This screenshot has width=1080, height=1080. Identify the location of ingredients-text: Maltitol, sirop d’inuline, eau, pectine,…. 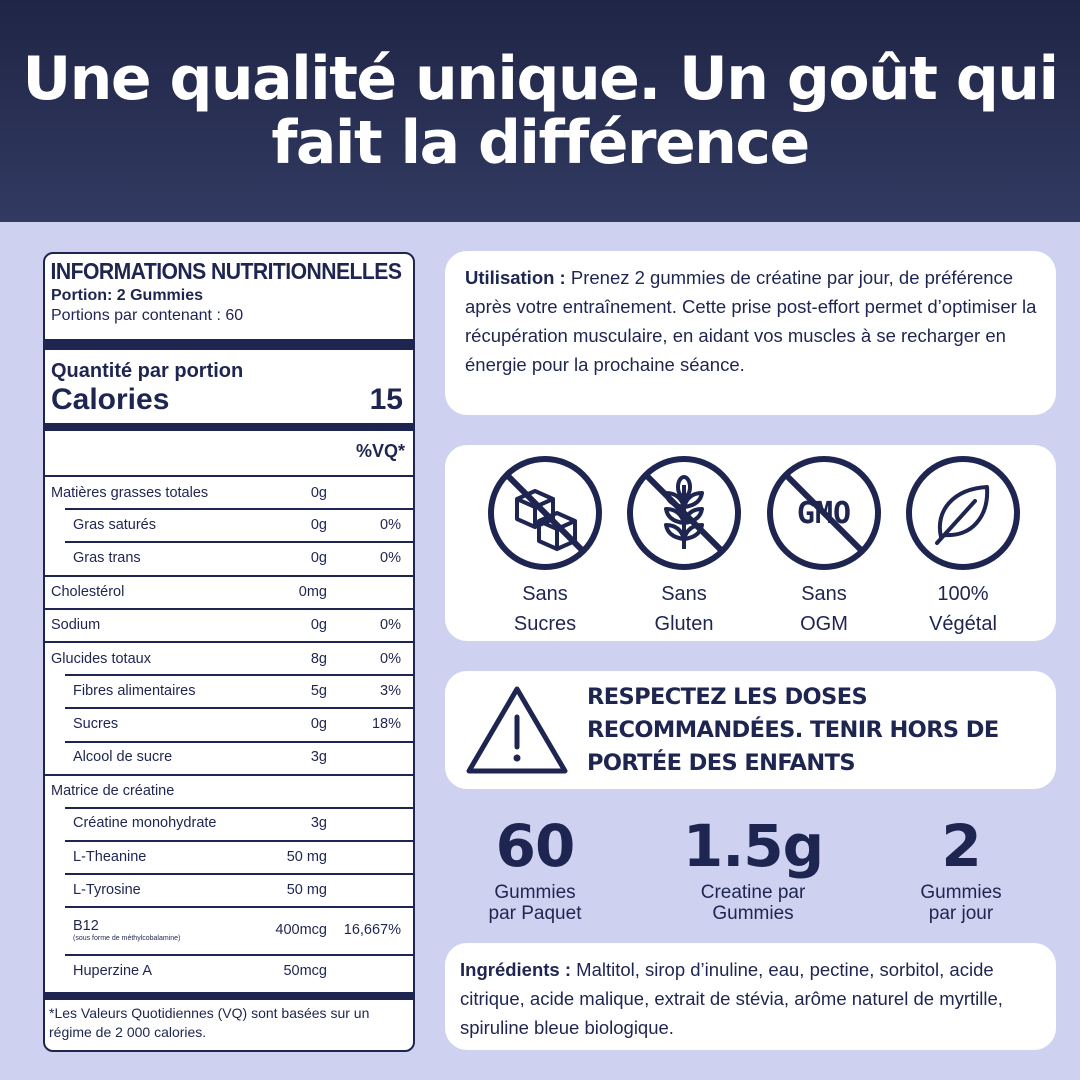
(731, 998).